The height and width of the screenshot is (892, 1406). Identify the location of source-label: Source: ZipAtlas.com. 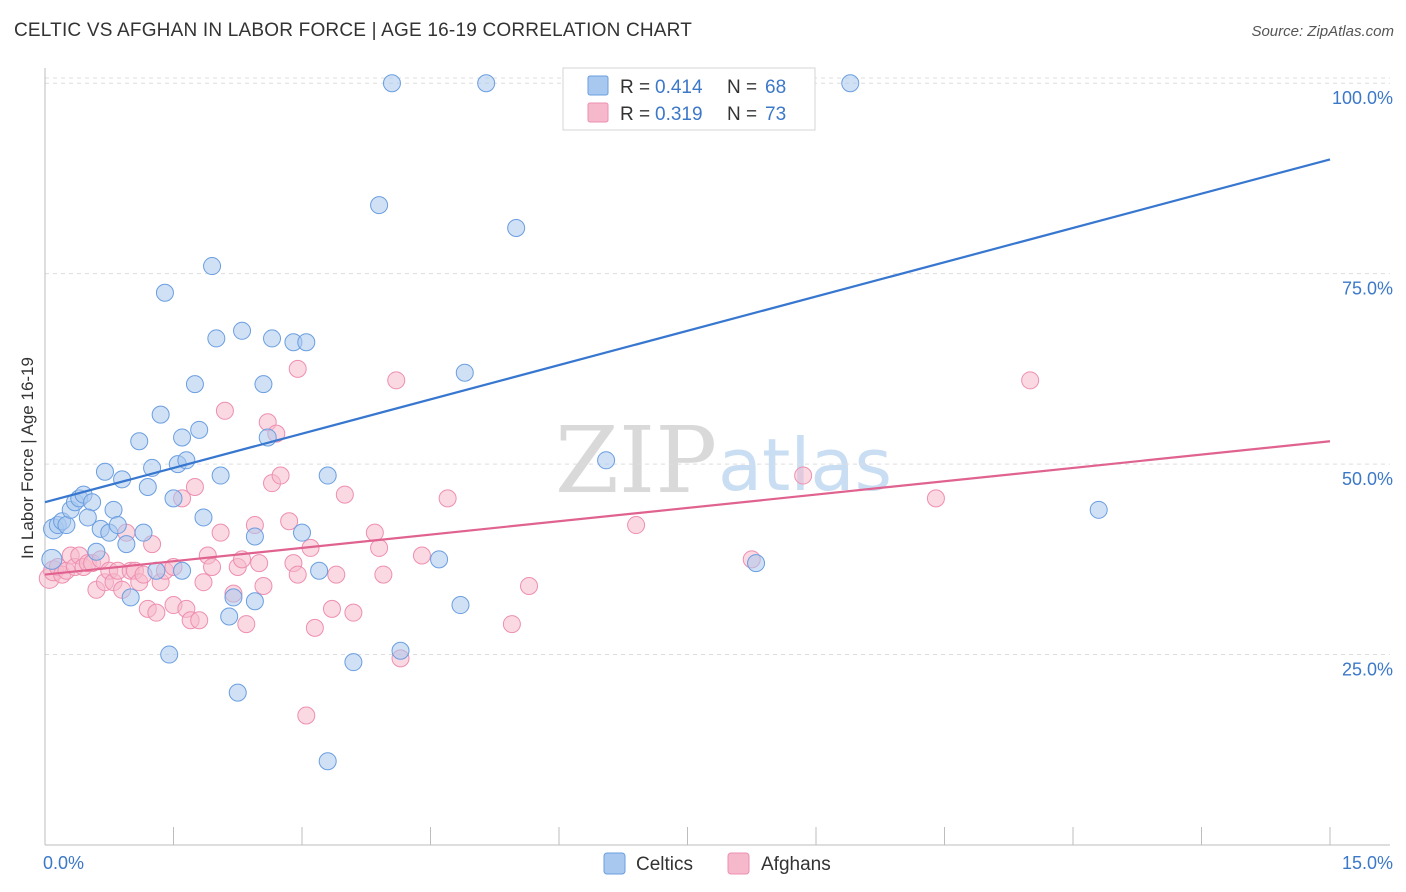
(1322, 31).